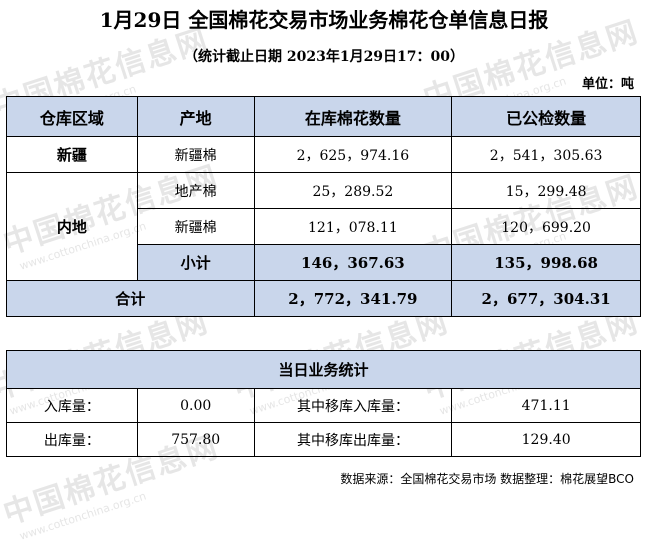 Image resolution: width=648 pixels, height=545 pixels. I want to click on header-inspected: 已公检数量, so click(546, 116).